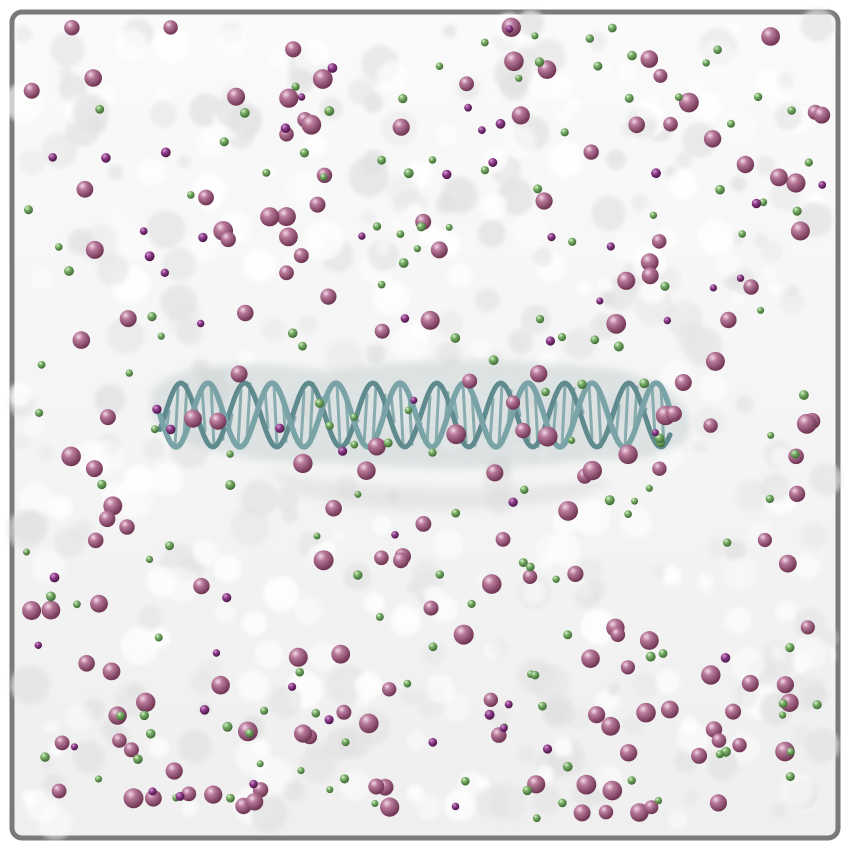 This screenshot has width=850, height=850. I want to click on dna-shadow, so click(440, 490).